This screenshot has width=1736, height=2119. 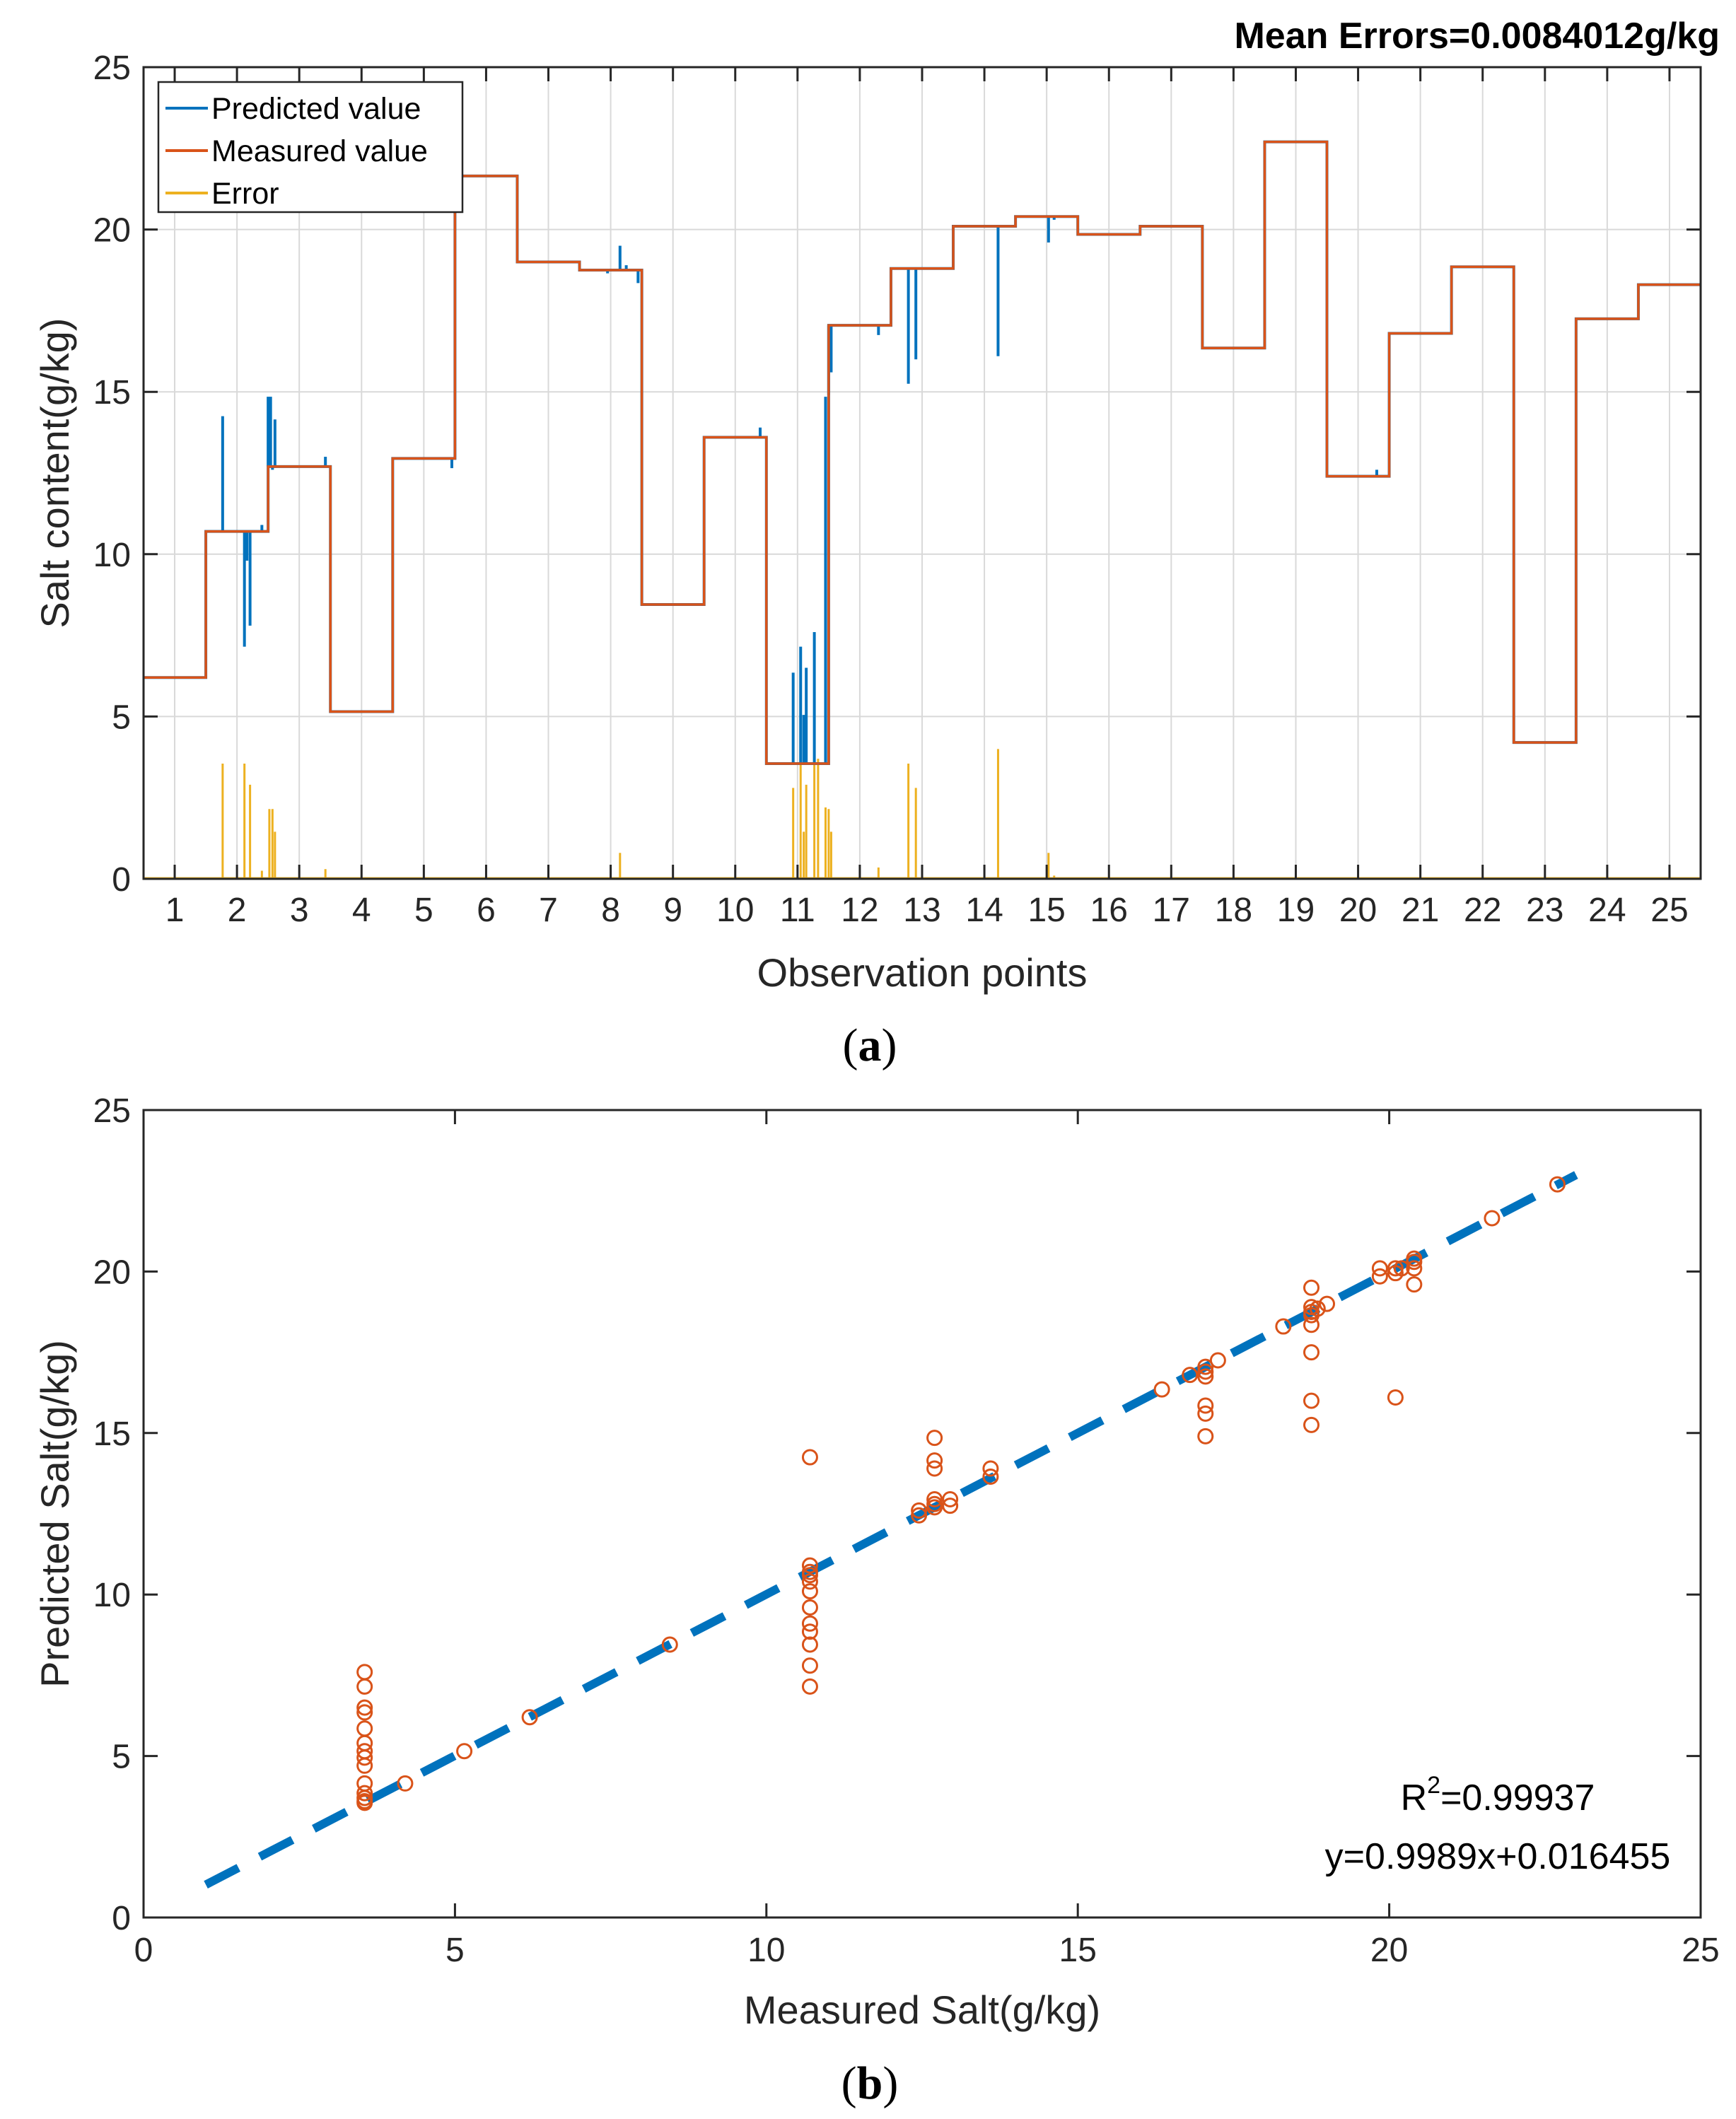 I want to click on chart-a-x-tick-label: 19, so click(x=1296, y=911).